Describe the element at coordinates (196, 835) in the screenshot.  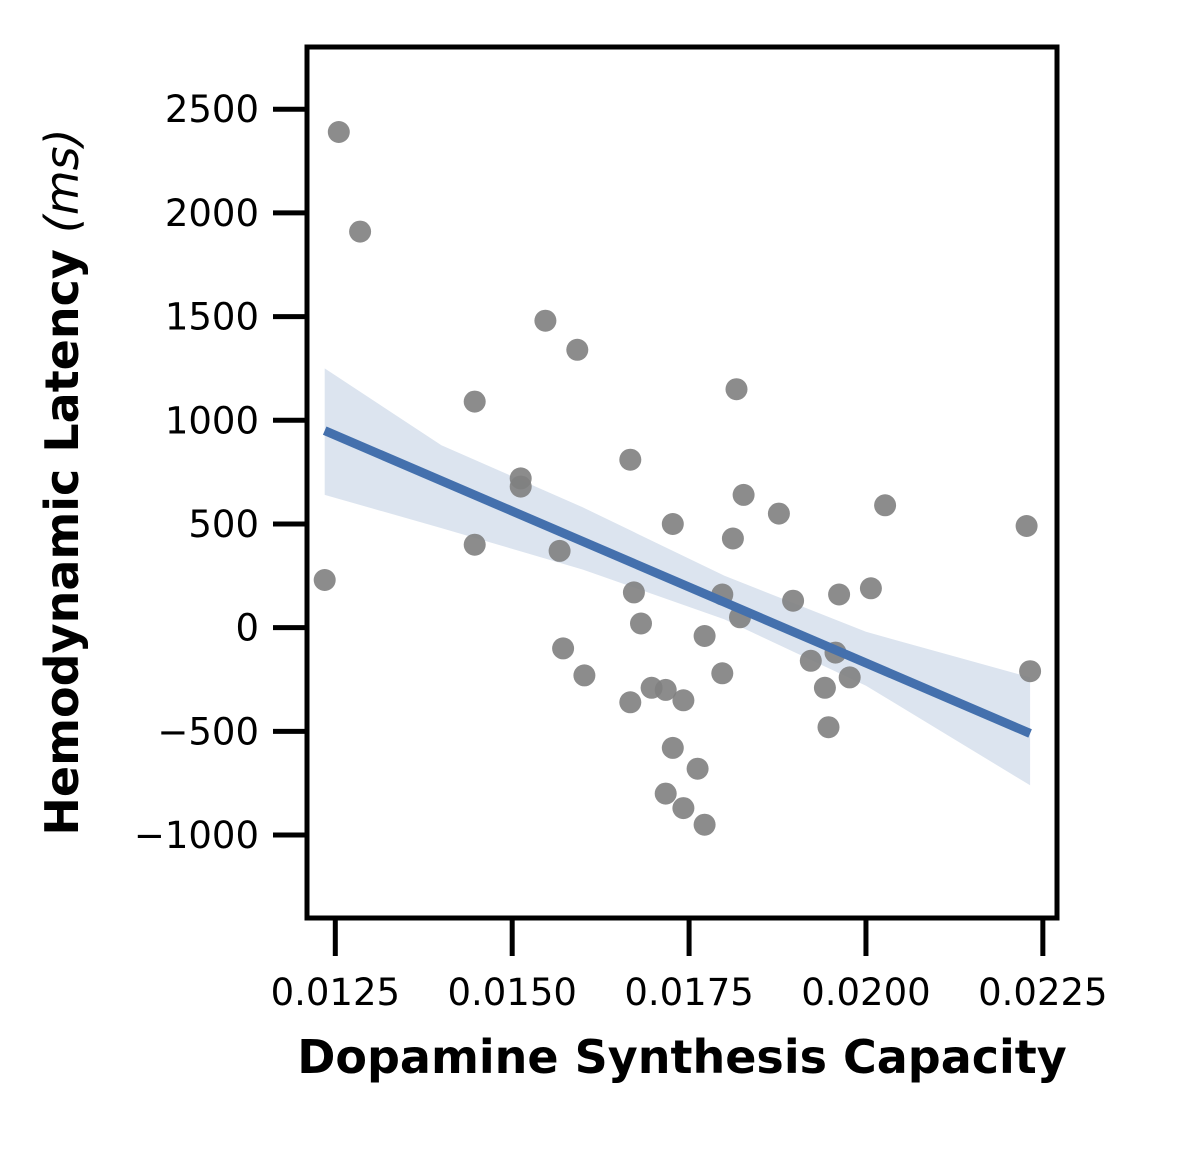
I see `y-tick-label: −1000` at that location.